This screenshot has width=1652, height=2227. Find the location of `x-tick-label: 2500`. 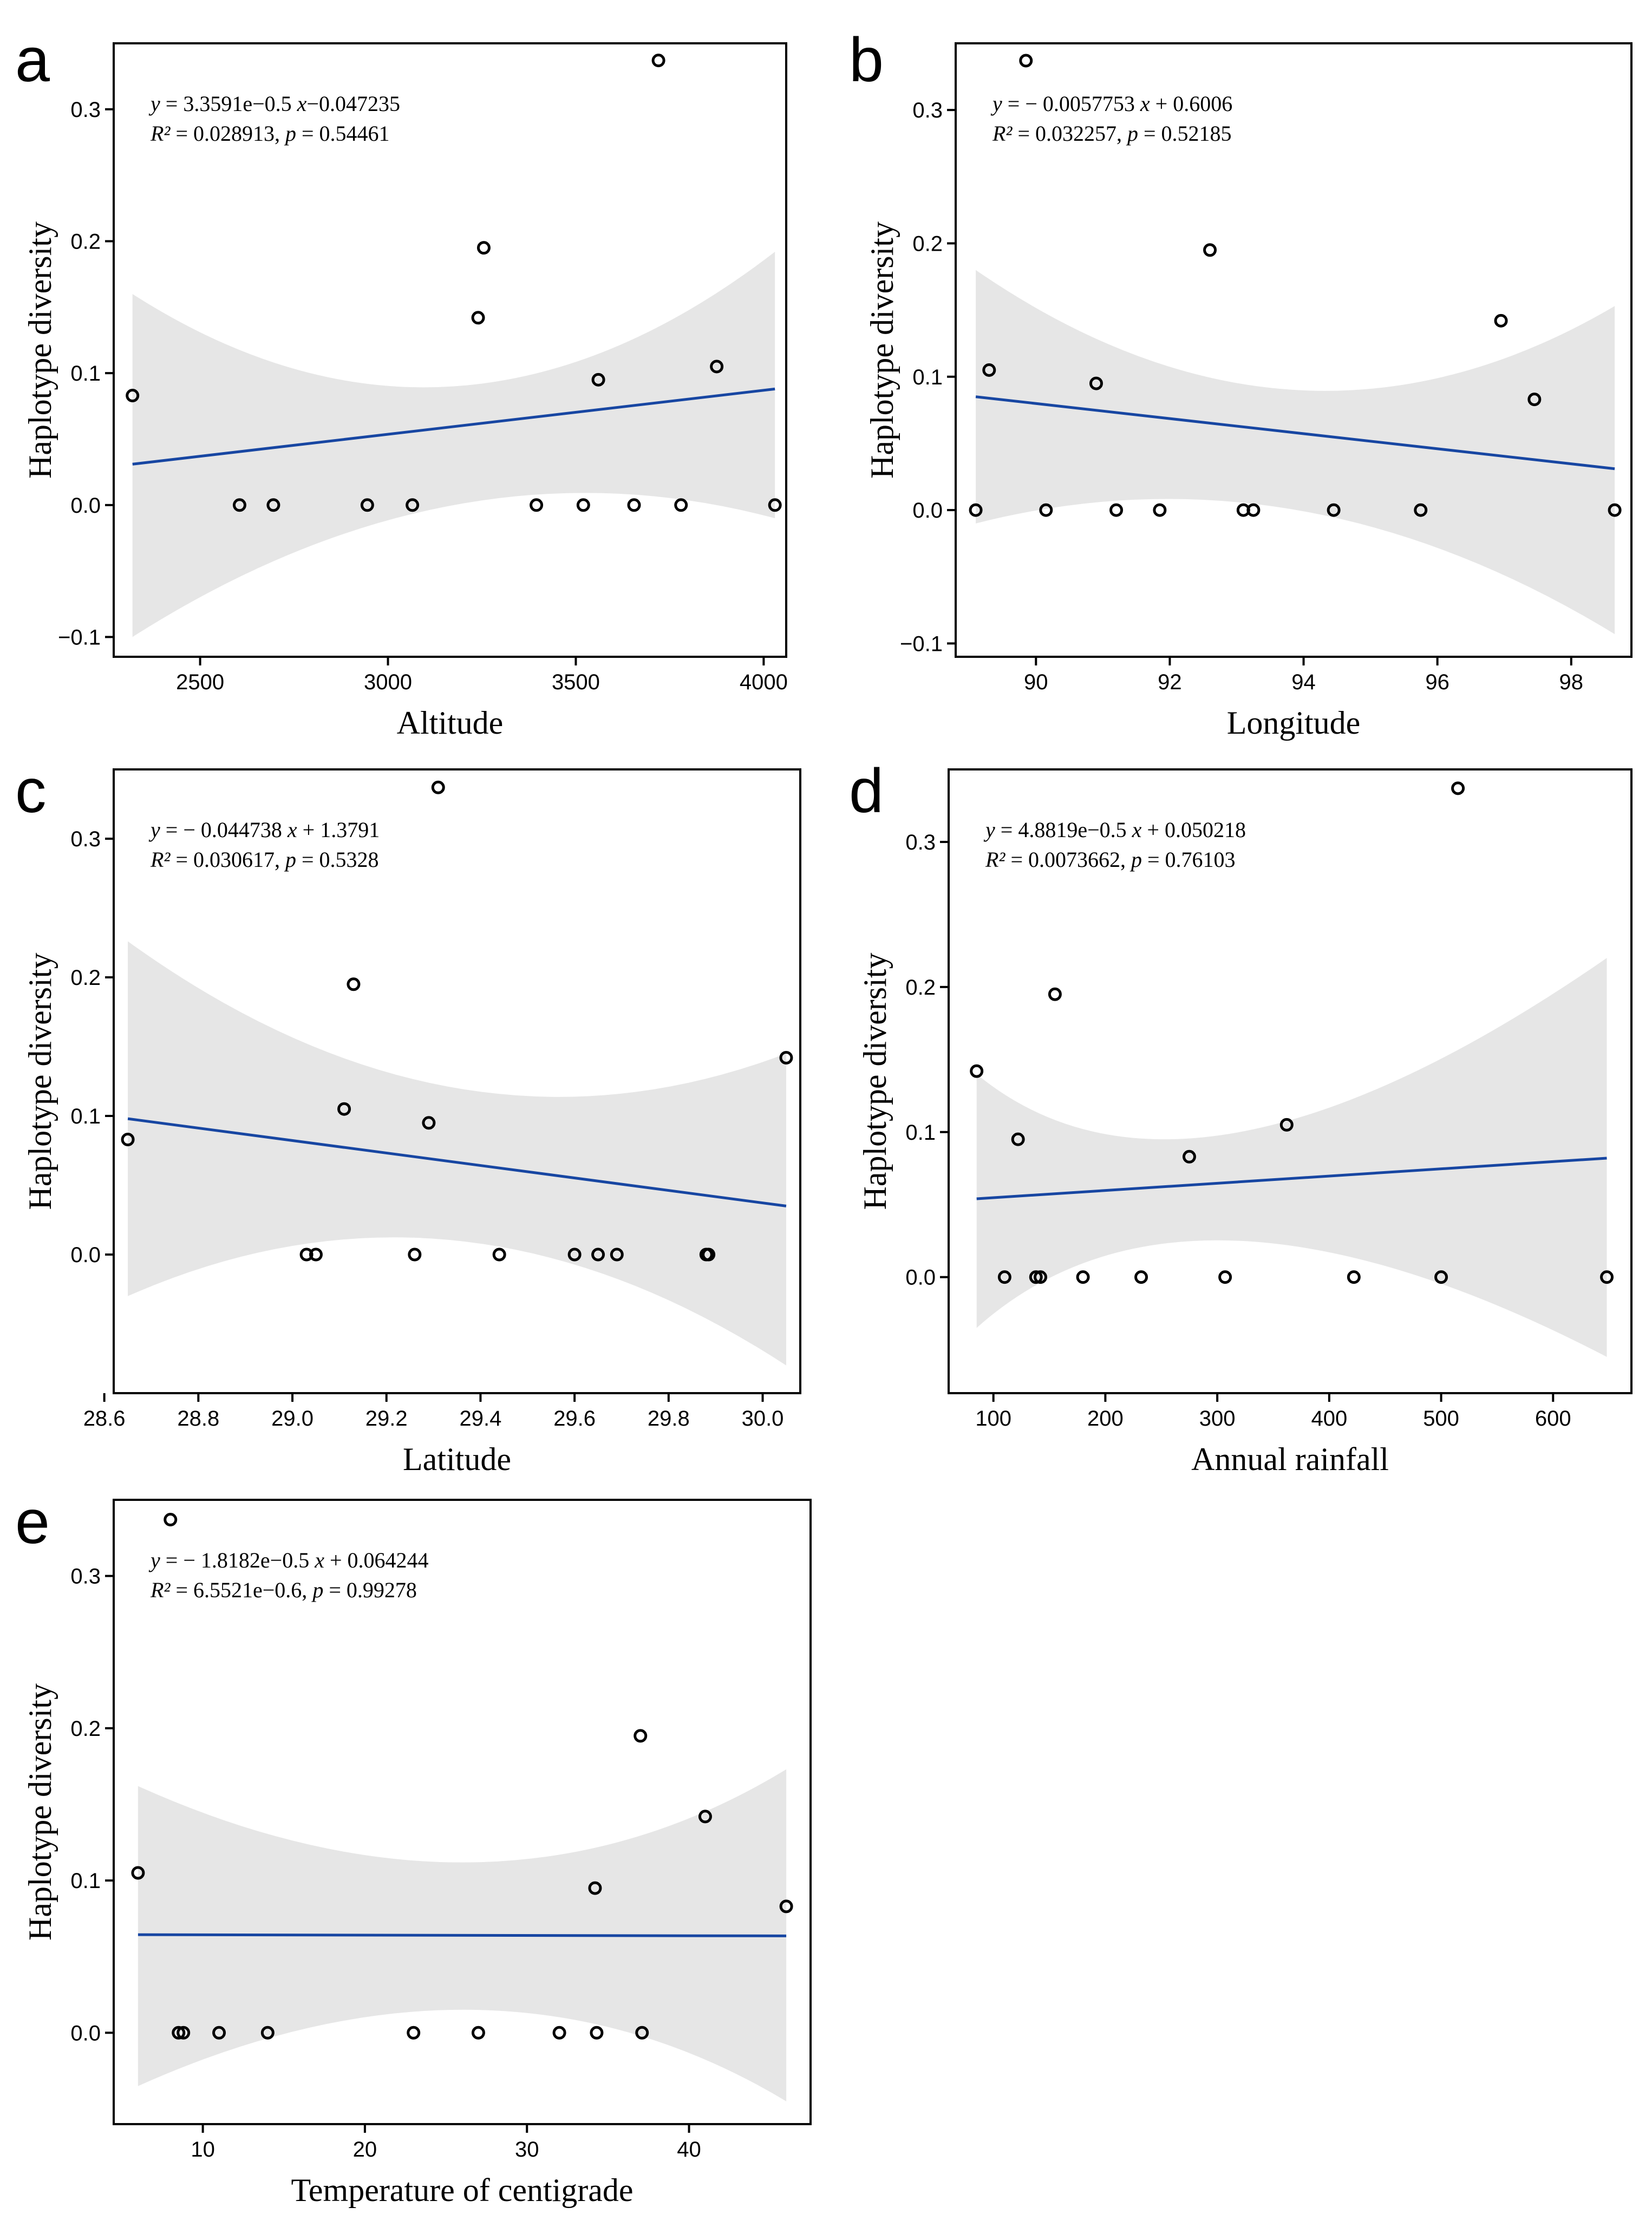

x-tick-label: 2500 is located at coordinates (200, 682).